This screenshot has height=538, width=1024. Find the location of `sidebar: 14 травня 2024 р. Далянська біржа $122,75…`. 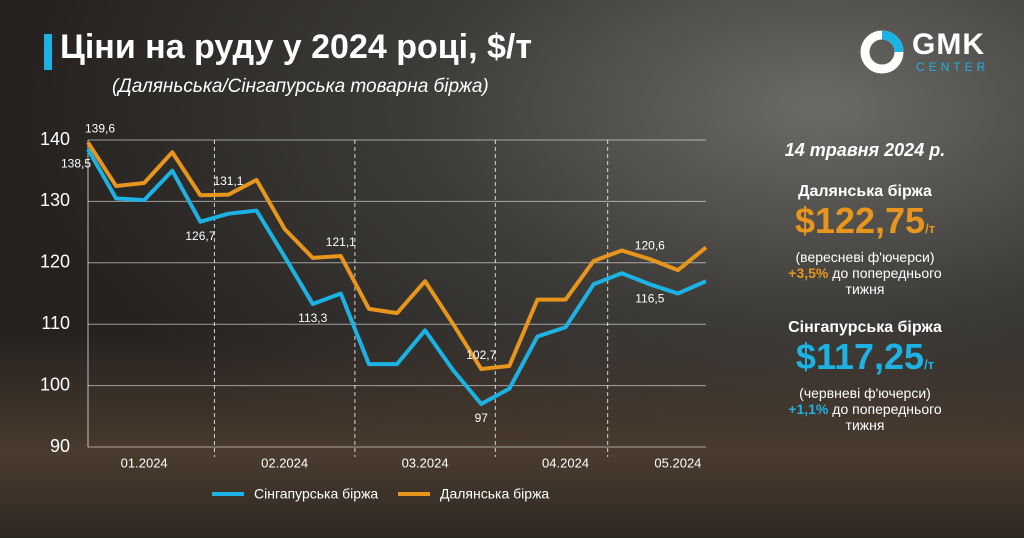

sidebar: 14 травня 2024 р. Далянська біржа $122,75… is located at coordinates (865, 297).